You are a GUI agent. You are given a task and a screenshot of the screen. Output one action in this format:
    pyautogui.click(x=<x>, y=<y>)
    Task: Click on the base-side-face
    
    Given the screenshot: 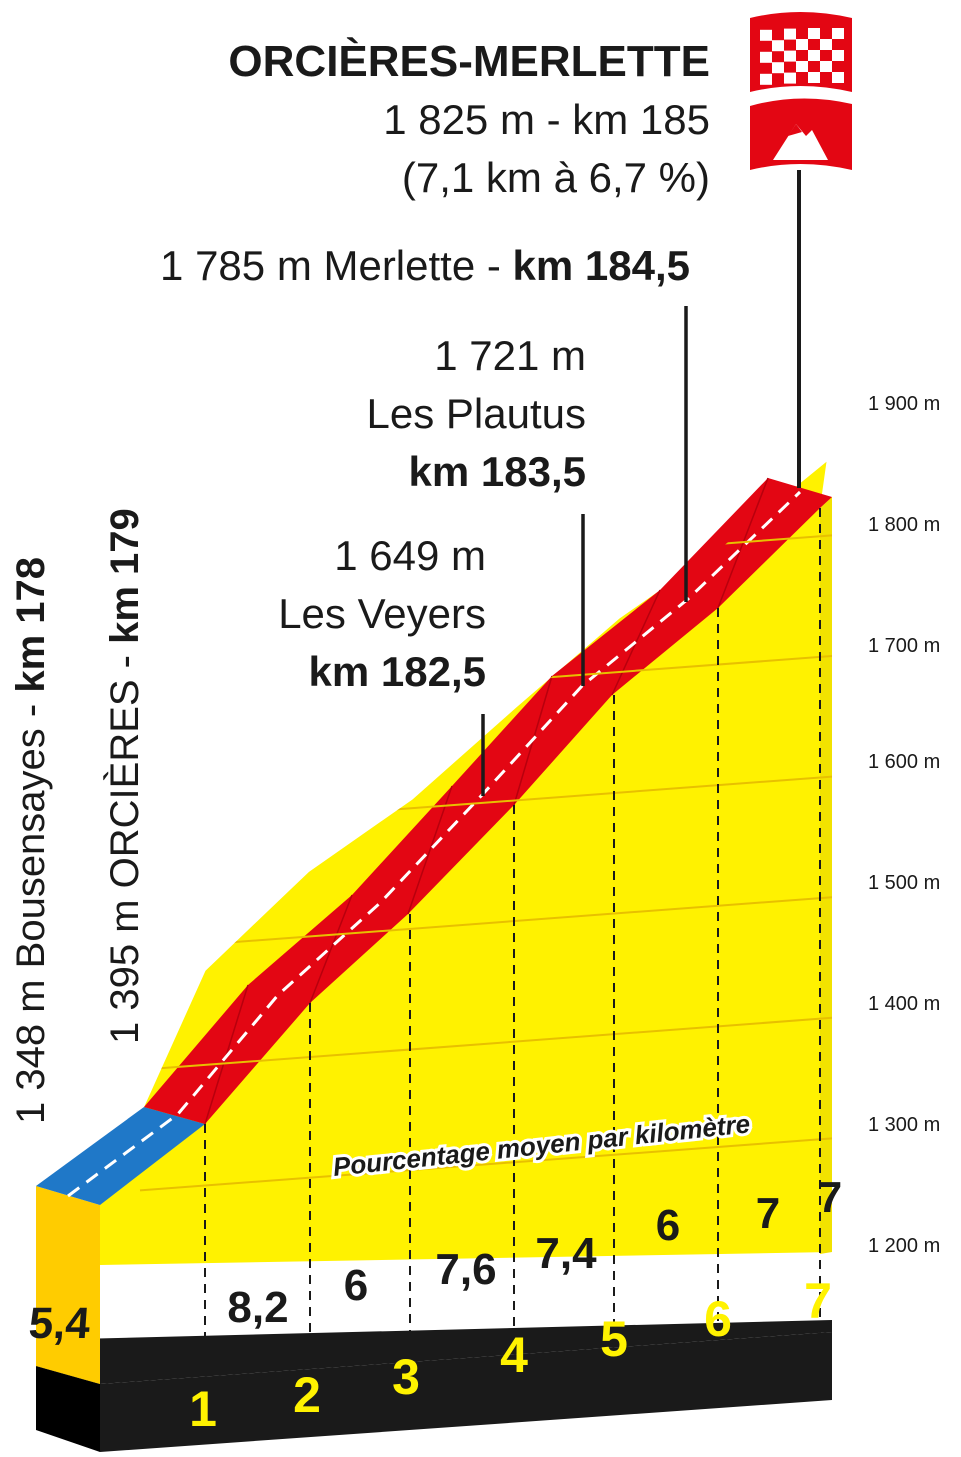 What is the action you would take?
    pyautogui.click(x=466, y=1392)
    